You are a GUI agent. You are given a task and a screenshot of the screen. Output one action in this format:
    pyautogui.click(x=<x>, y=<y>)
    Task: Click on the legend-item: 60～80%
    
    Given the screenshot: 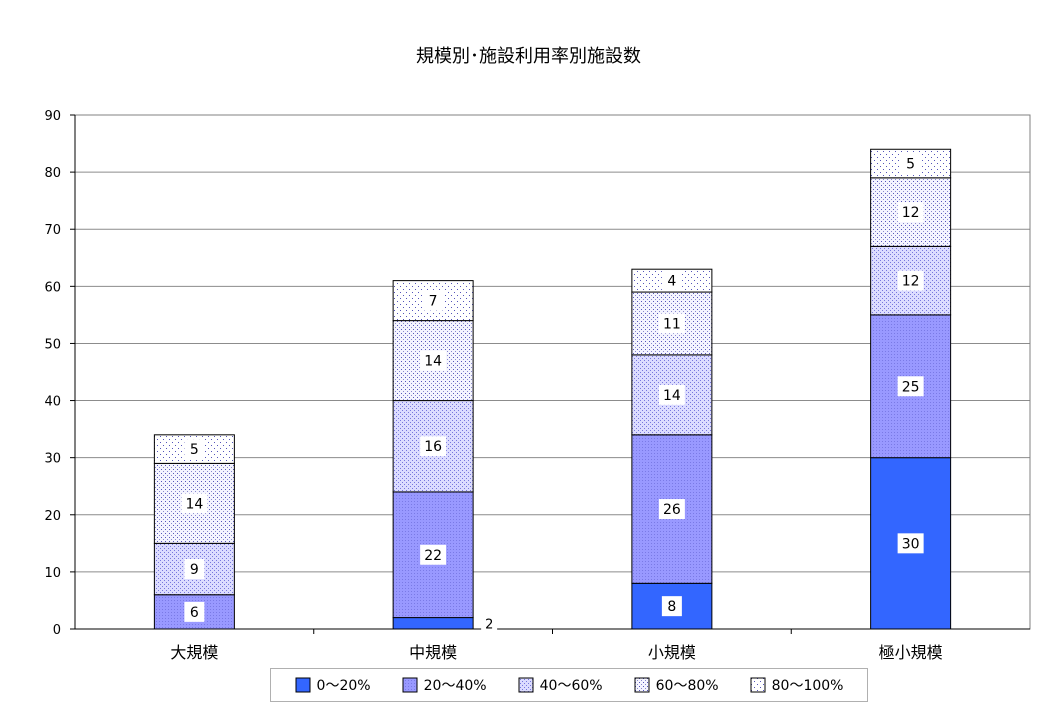 What is the action you would take?
    pyautogui.click(x=676, y=685)
    